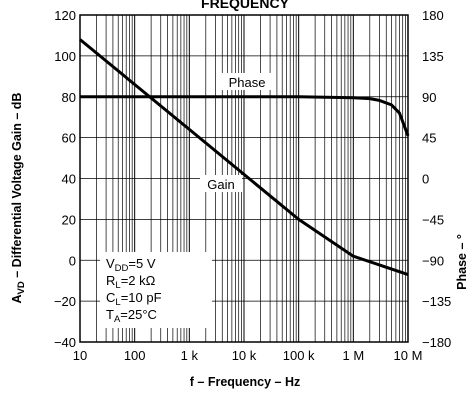  I want to click on y-tick-label: 120, so click(65, 15).